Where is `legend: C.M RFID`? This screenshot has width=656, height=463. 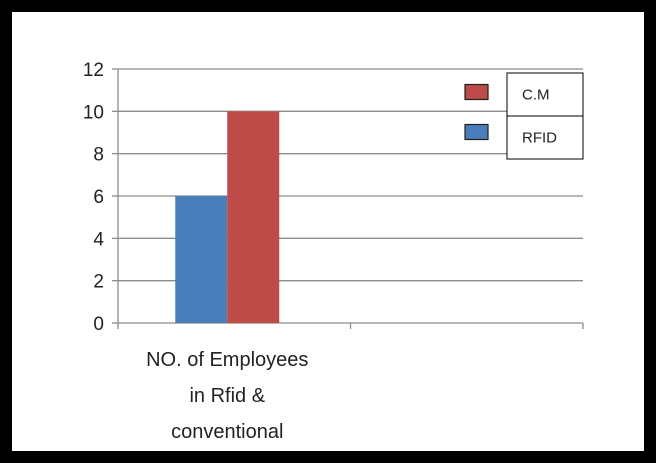 legend: C.M RFID is located at coordinates (524, 116).